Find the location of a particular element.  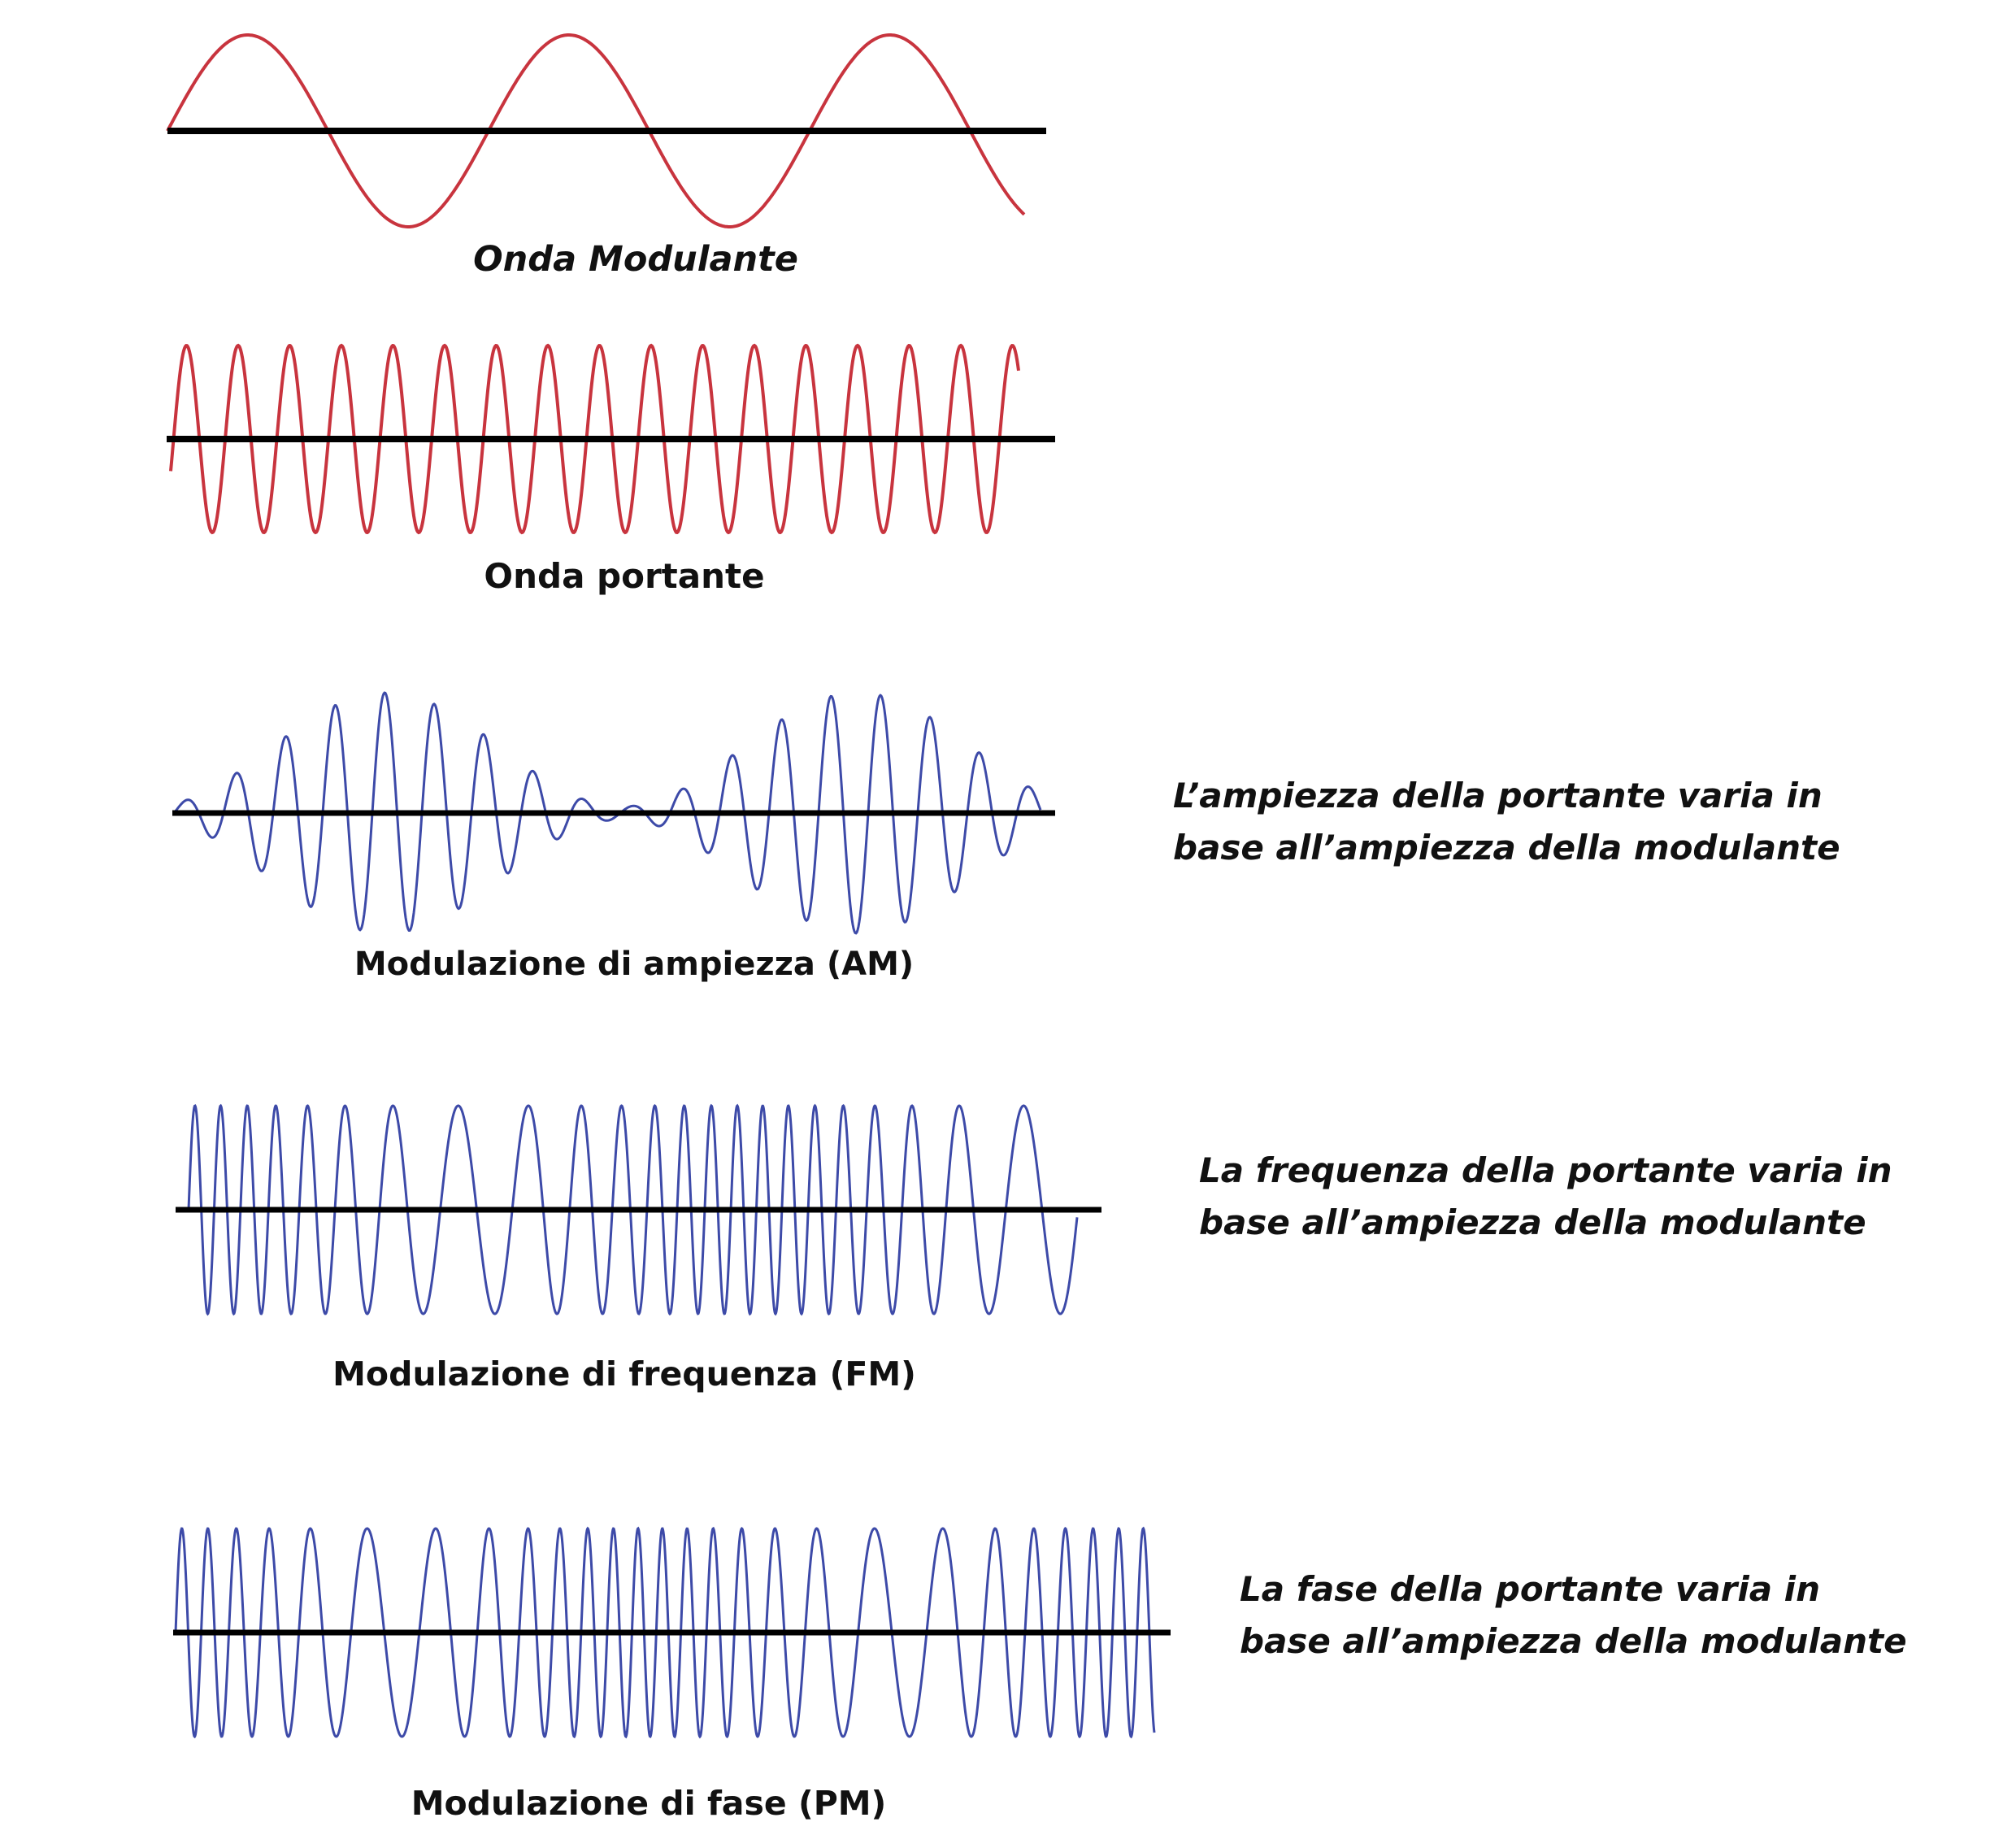

pm-wave is located at coordinates (665, 1632).